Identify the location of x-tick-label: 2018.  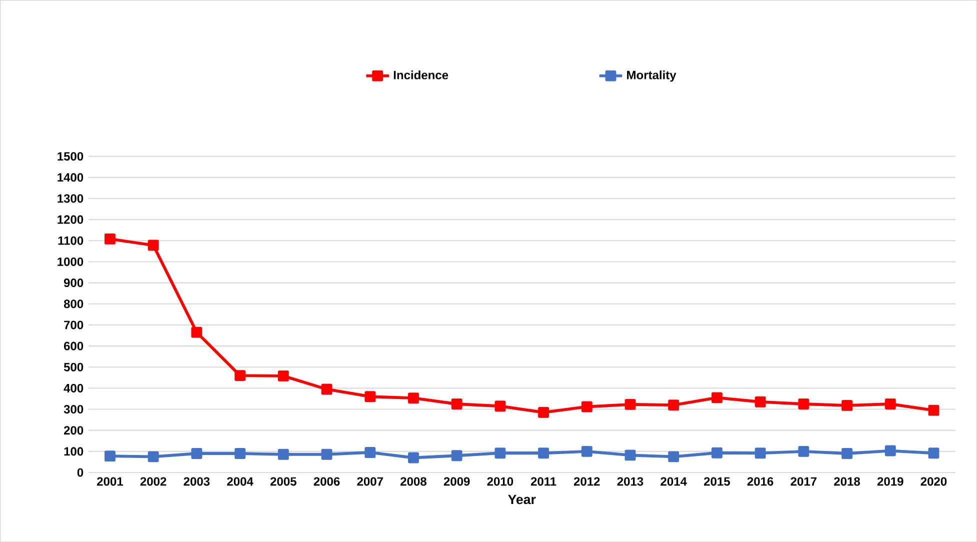
(847, 481).